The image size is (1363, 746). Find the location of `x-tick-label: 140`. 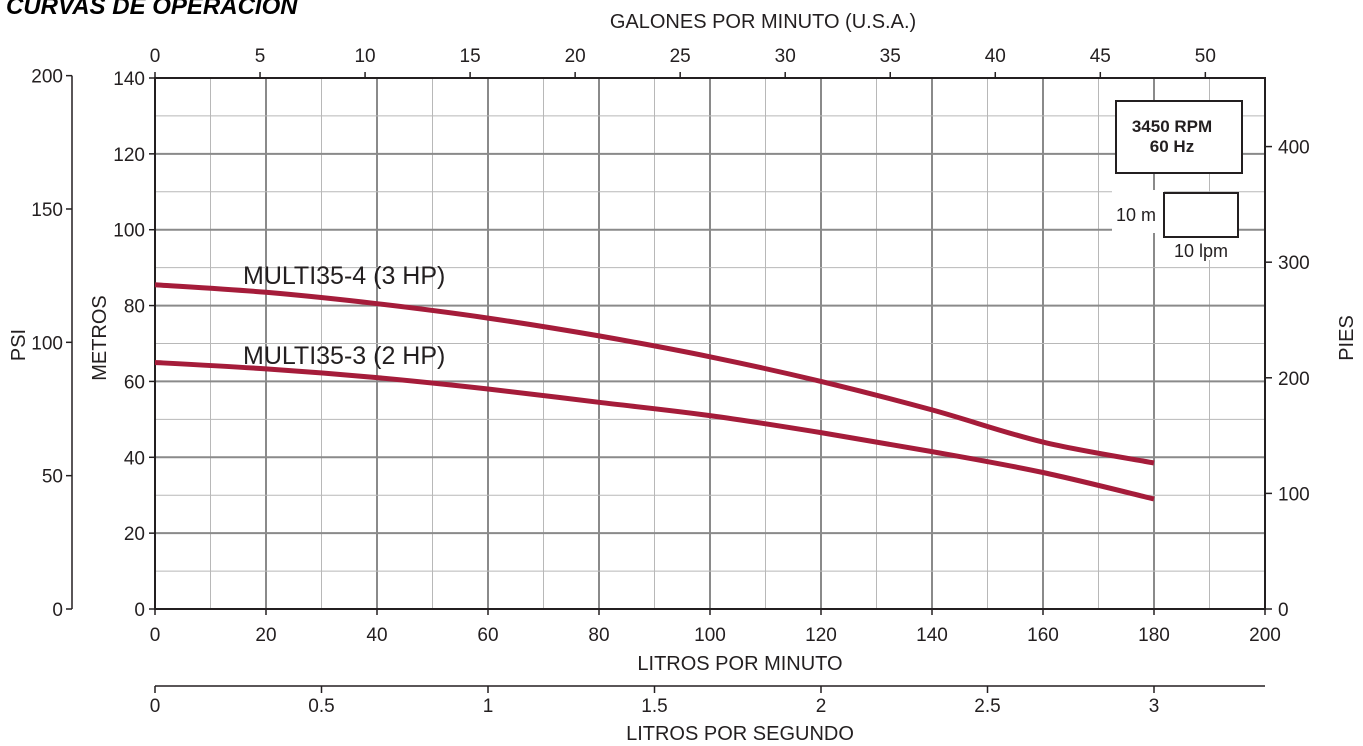

x-tick-label: 140 is located at coordinates (932, 635).